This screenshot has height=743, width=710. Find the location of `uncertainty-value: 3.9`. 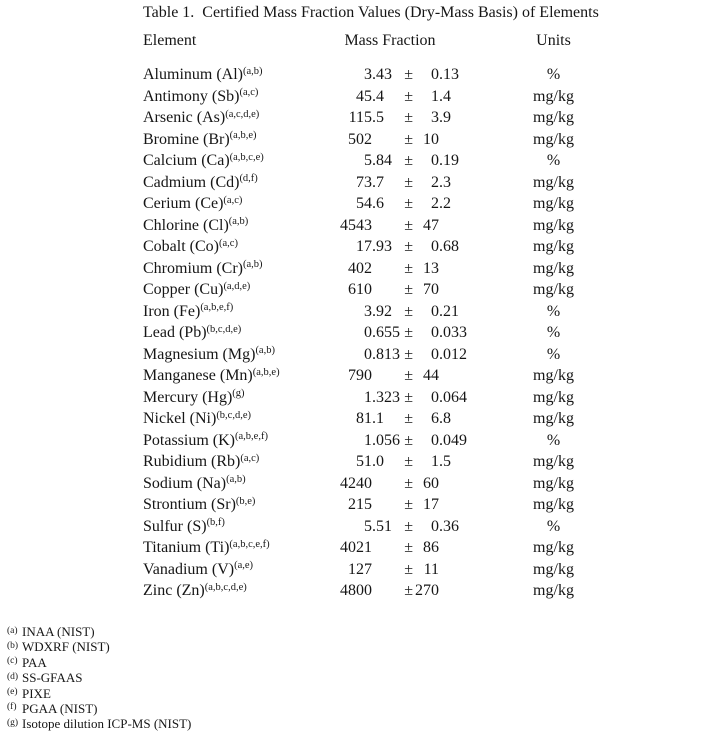

uncertainty-value: 3.9 is located at coordinates (441, 117).